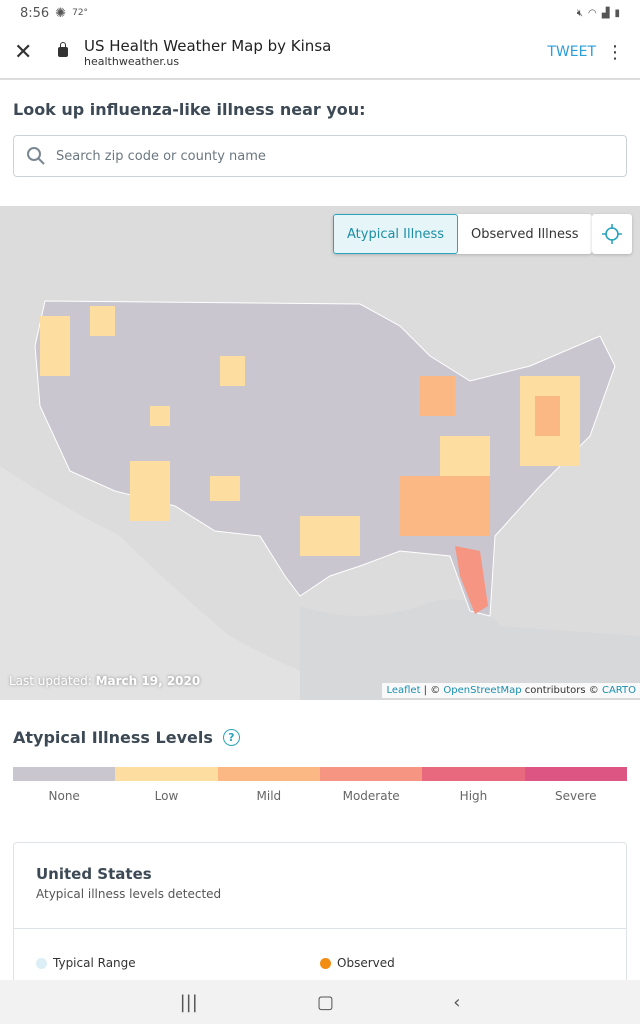  I want to click on level-none: None, so click(64, 785).